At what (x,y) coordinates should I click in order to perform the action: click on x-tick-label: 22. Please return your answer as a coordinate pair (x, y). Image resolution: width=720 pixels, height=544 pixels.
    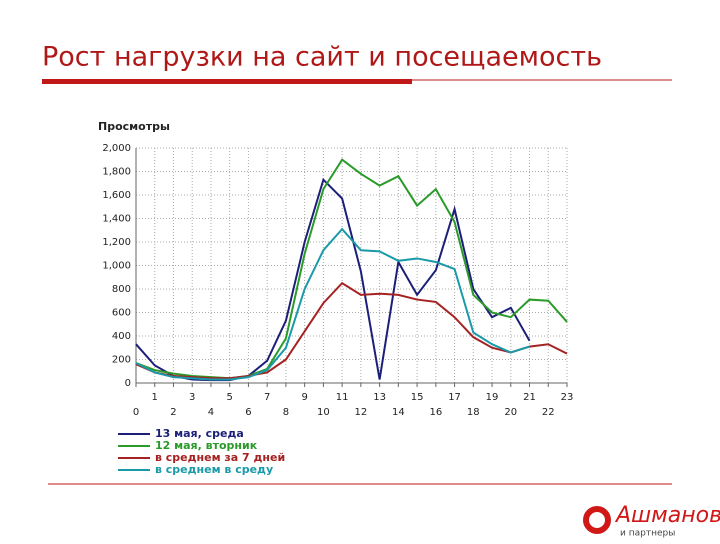
    Looking at the image, I should click on (548, 412).